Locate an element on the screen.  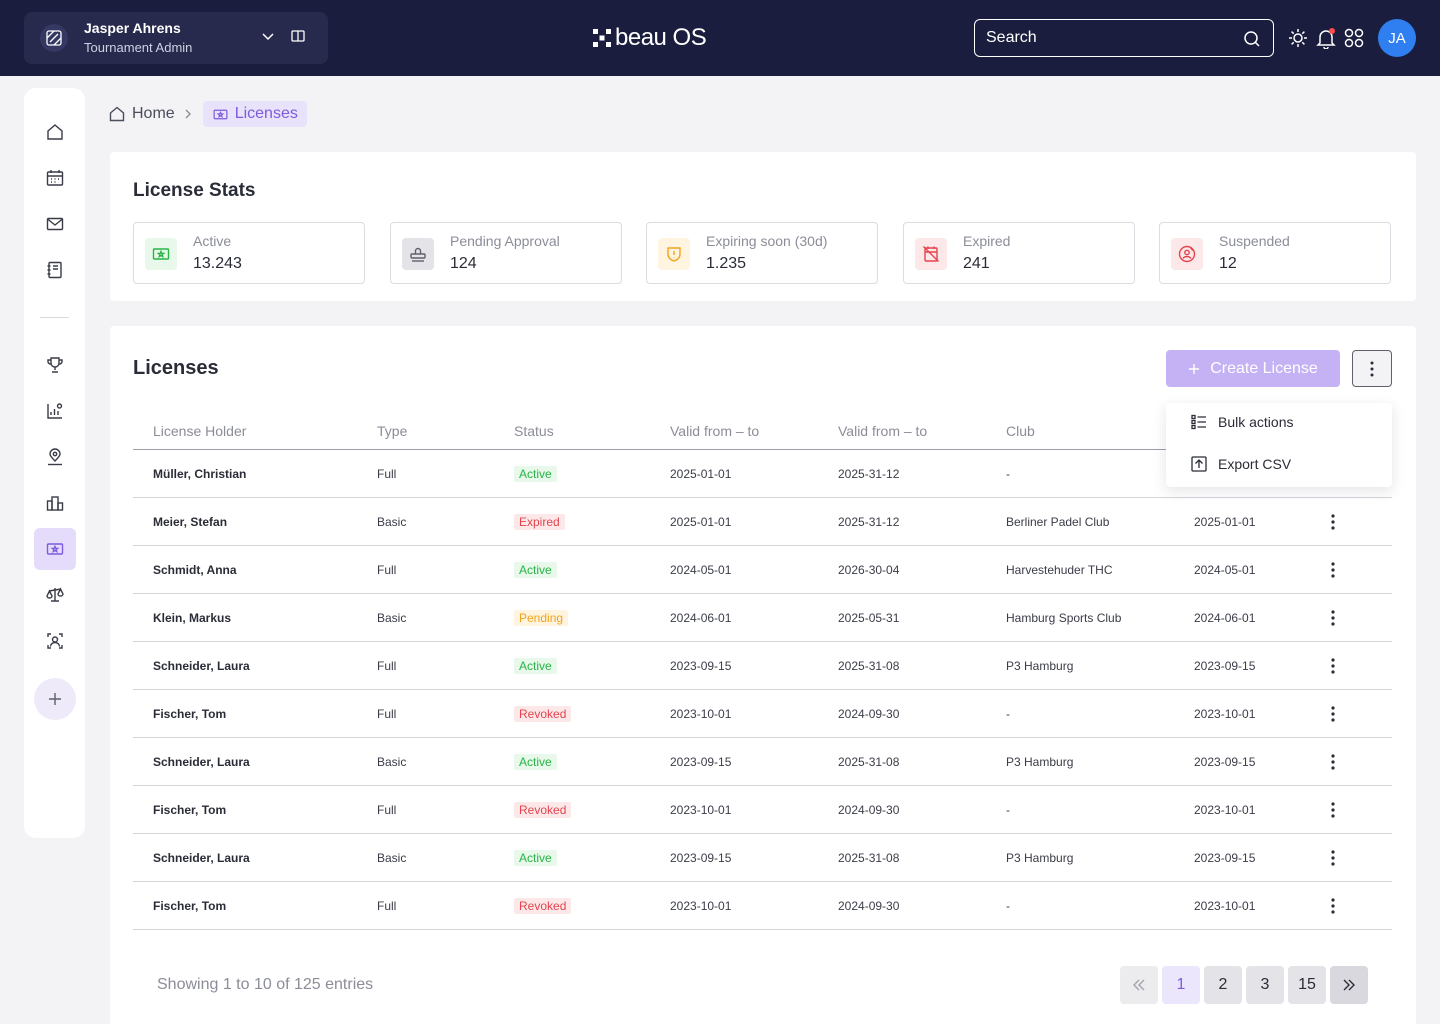
breadcrumb: Home Licenses is located at coordinates (207, 114).